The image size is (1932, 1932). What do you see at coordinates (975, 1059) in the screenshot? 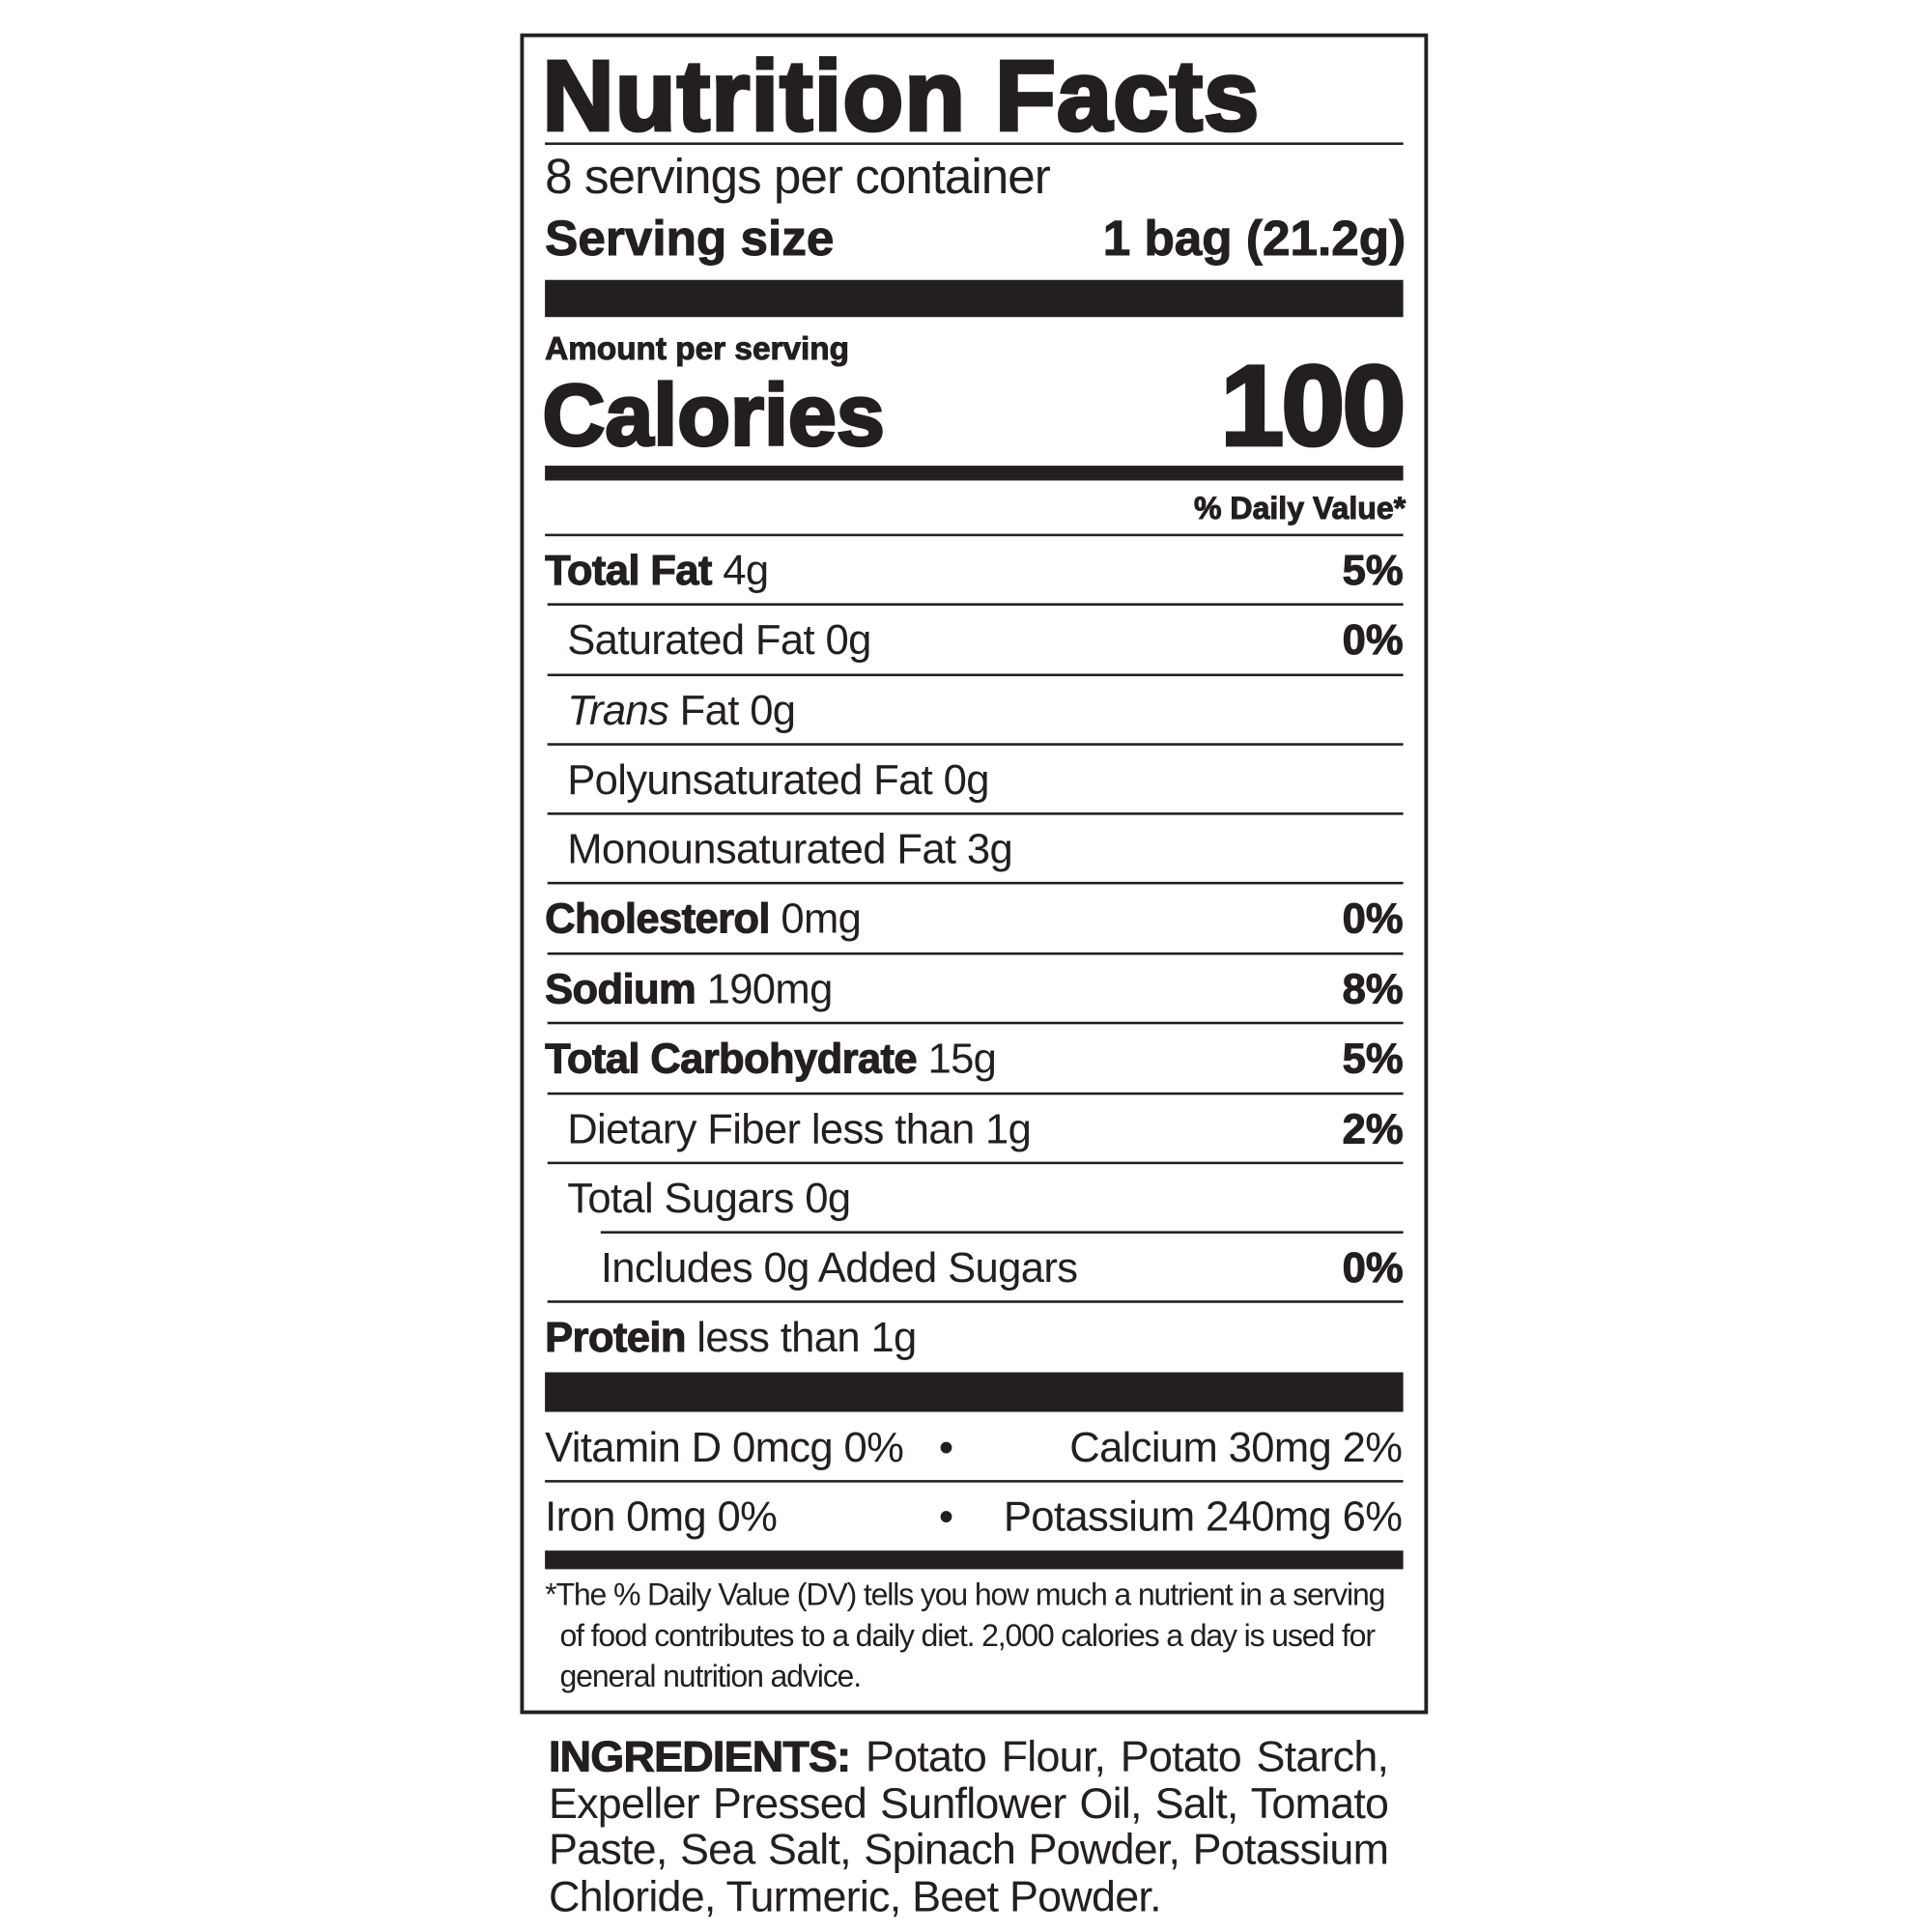
I see `nutrient-row-total-carbohydrate: Total Carbohydrate 15g 5%` at bounding box center [975, 1059].